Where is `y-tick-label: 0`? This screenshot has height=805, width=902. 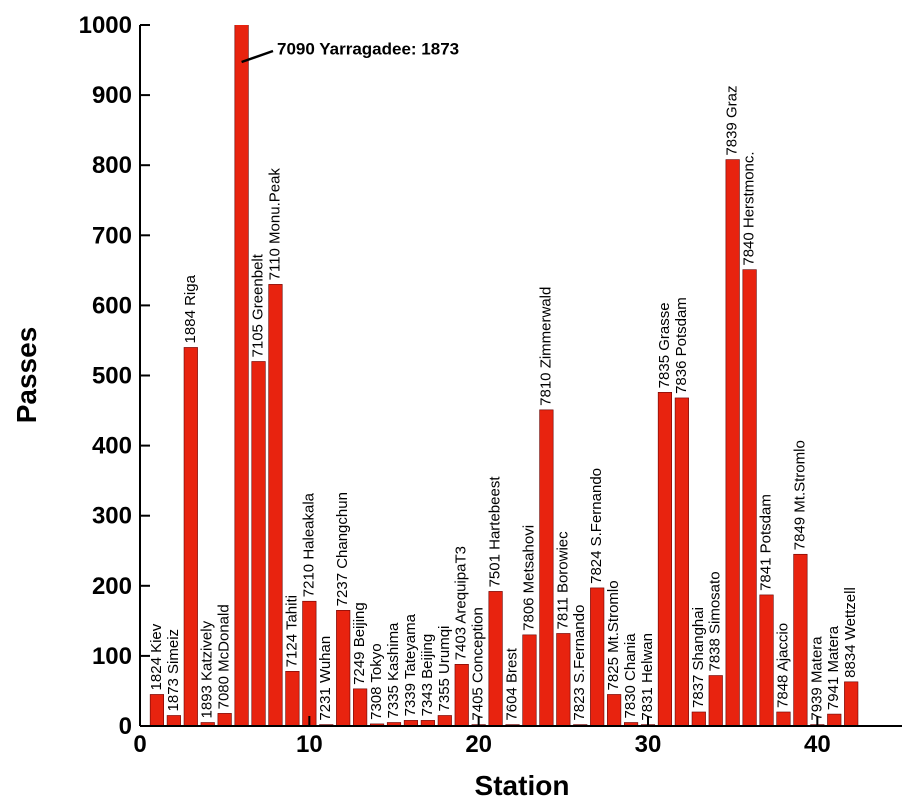
y-tick-label: 0 is located at coordinates (125, 726).